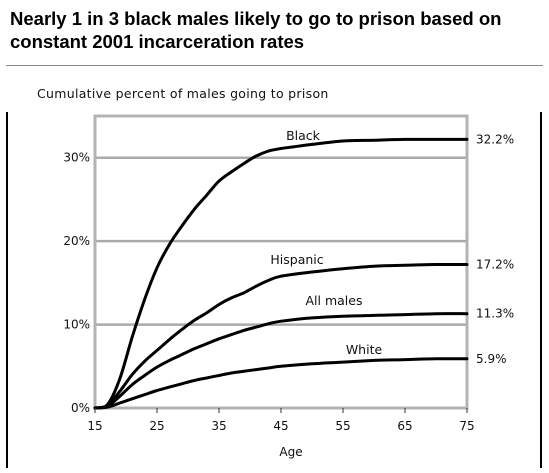  I want to click on left-border, so click(7, 290).